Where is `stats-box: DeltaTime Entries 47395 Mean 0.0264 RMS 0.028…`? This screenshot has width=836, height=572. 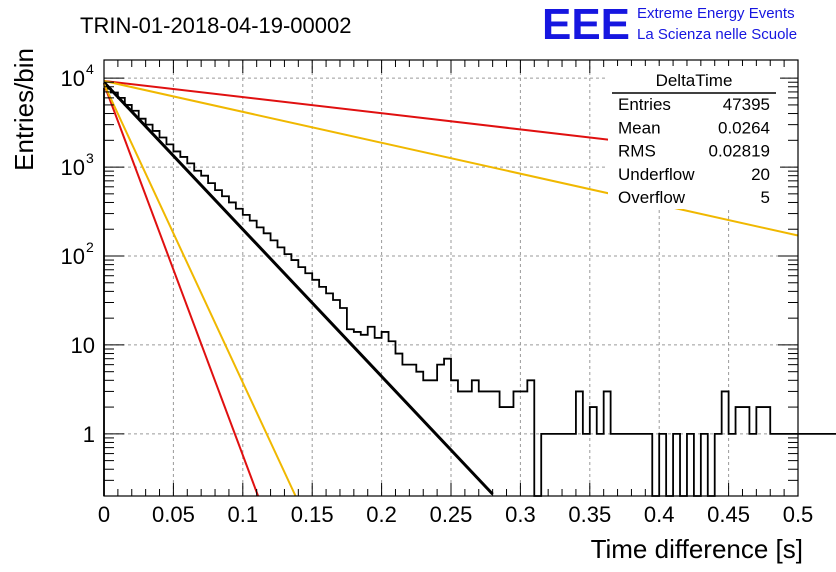
stats-box: DeltaTime Entries 47395 Mean 0.0264 RMS 0.028… is located at coordinates (694, 137).